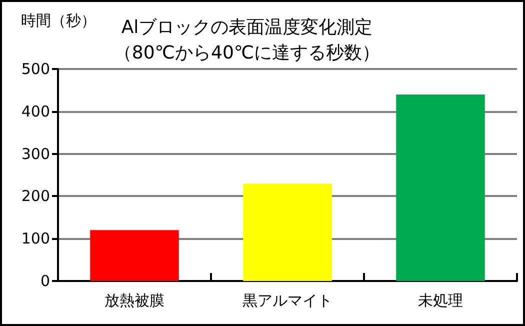 The height and width of the screenshot is (326, 525). Describe the element at coordinates (35, 111) in the screenshot. I see `y-tick-label: 400` at that location.